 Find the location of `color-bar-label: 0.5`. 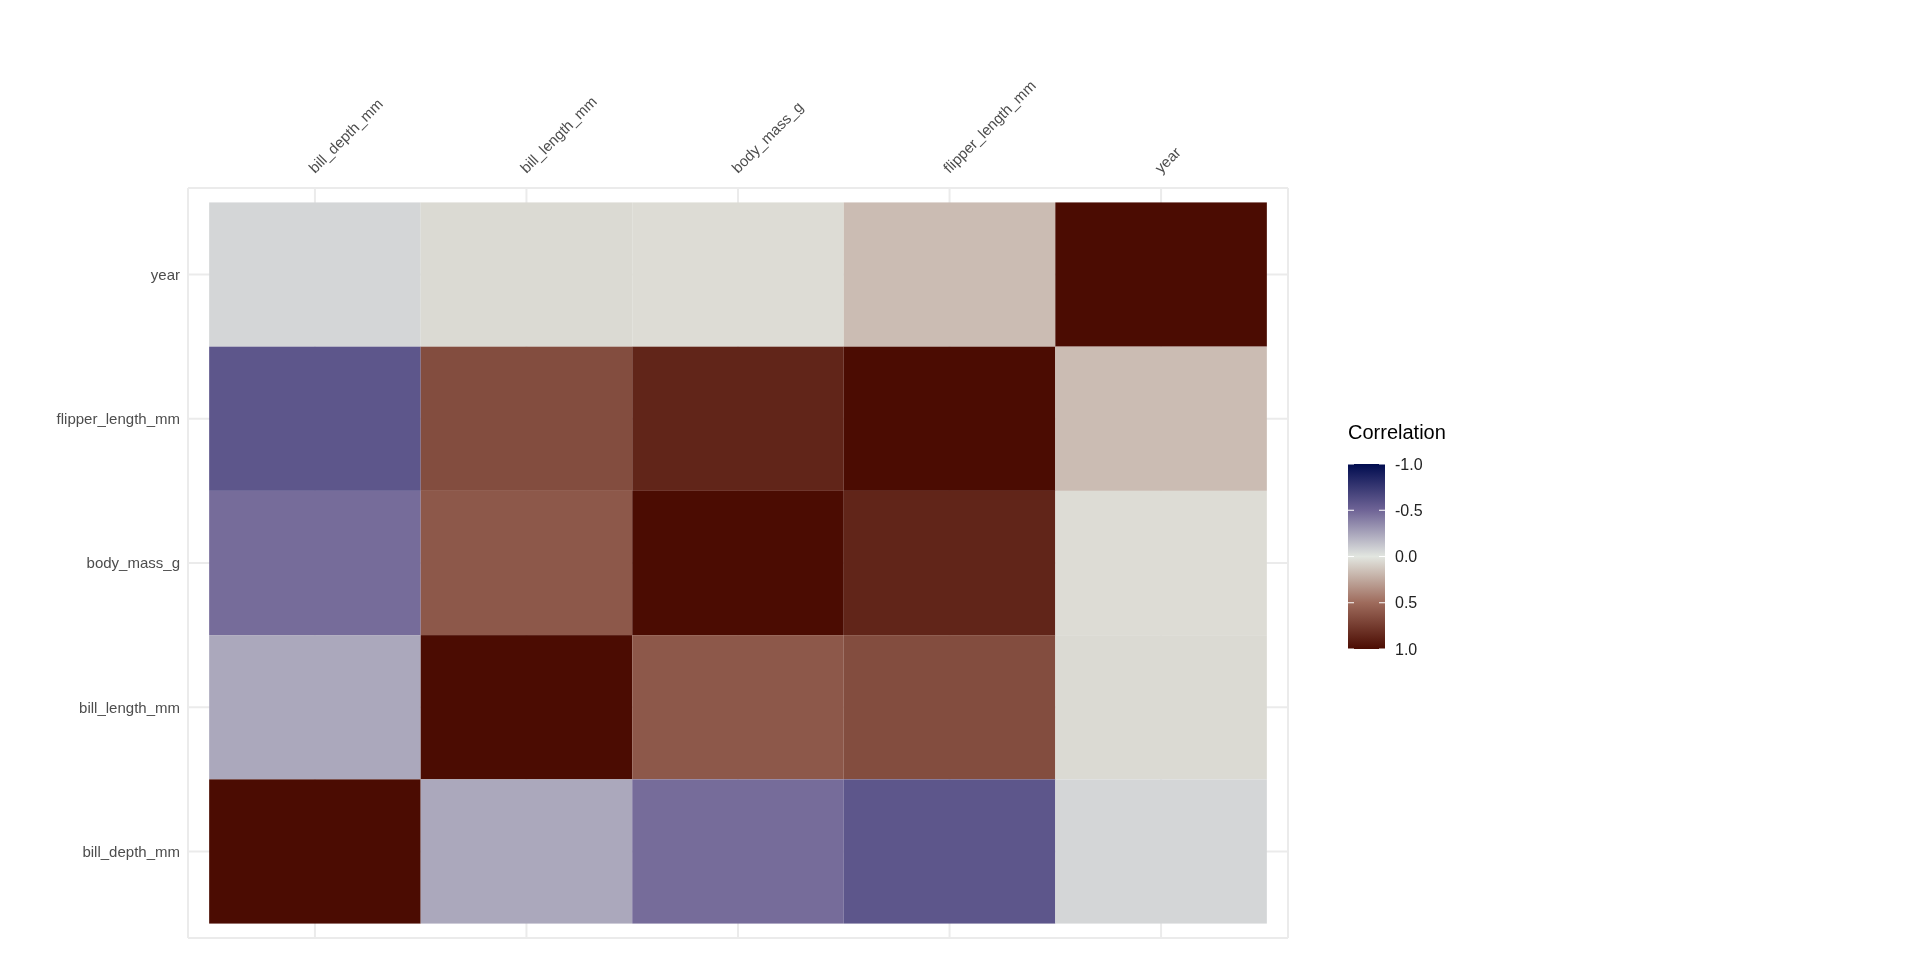

color-bar-label: 0.5 is located at coordinates (1406, 603).